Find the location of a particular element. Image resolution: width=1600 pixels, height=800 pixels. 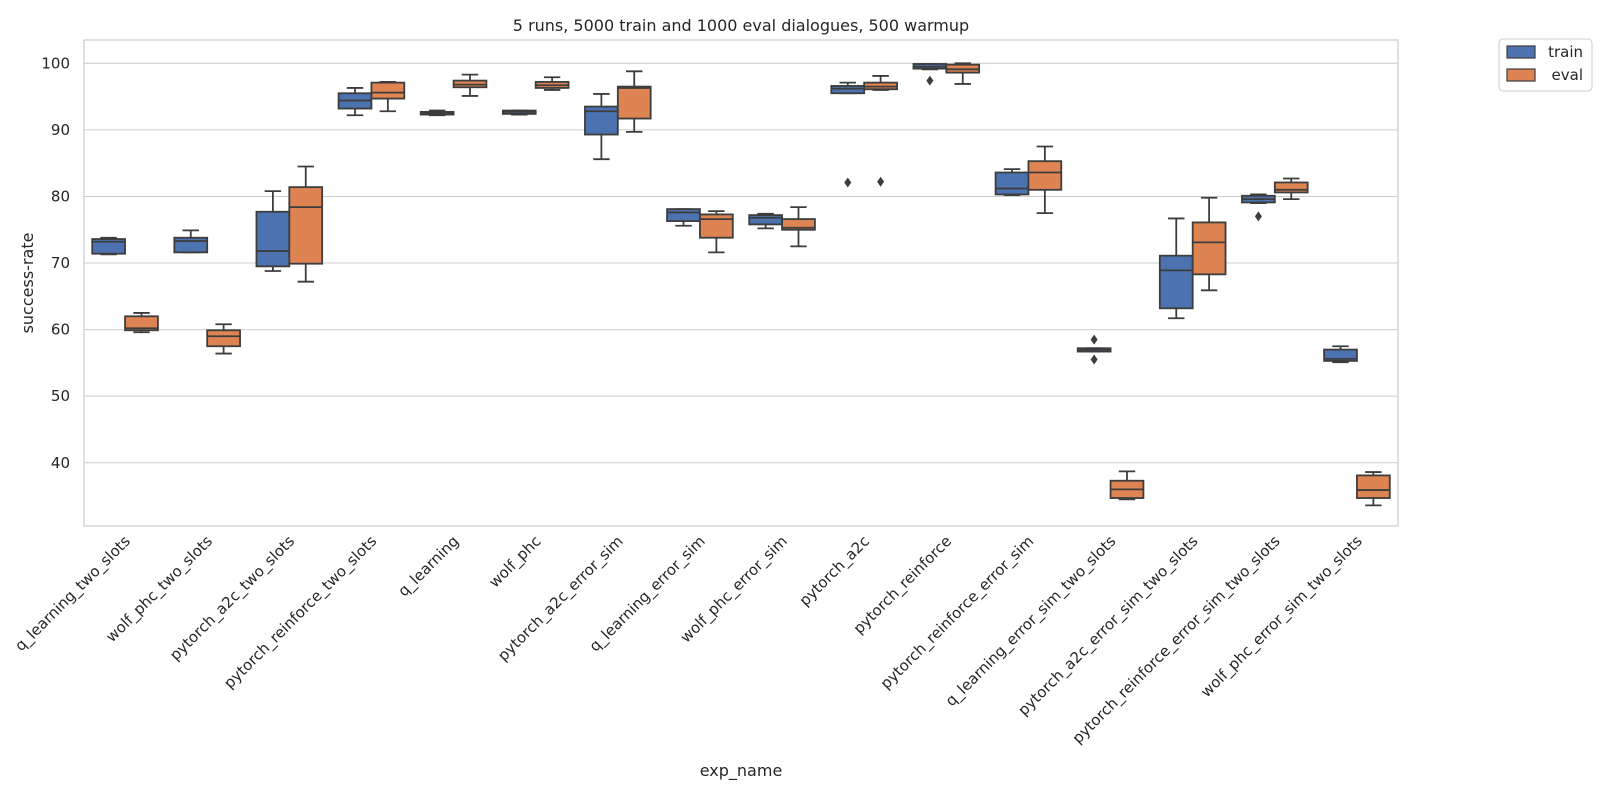

y-tick-label: 40 is located at coordinates (60, 463).